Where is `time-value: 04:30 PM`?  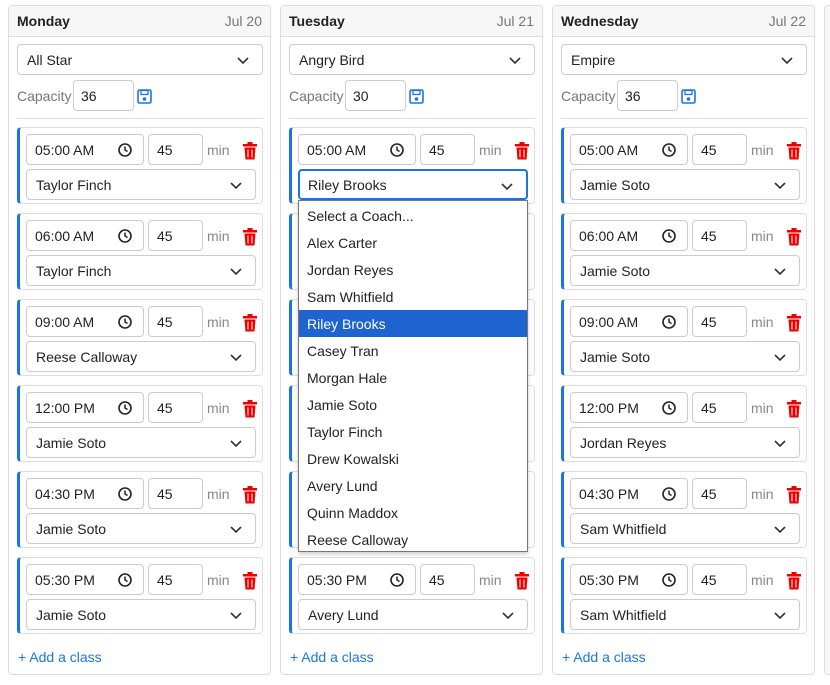 time-value: 04:30 PM is located at coordinates (609, 493).